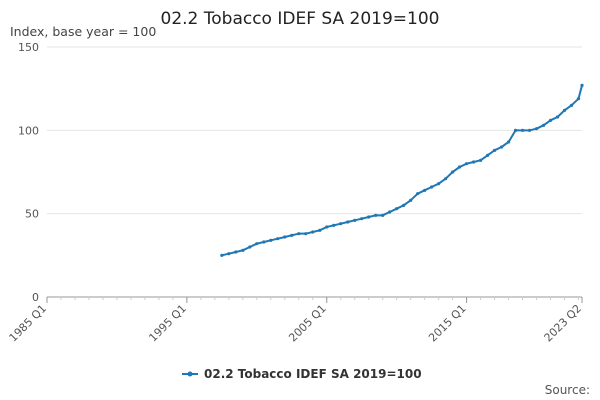  I want to click on y-tick-label: 150, so click(28, 47).